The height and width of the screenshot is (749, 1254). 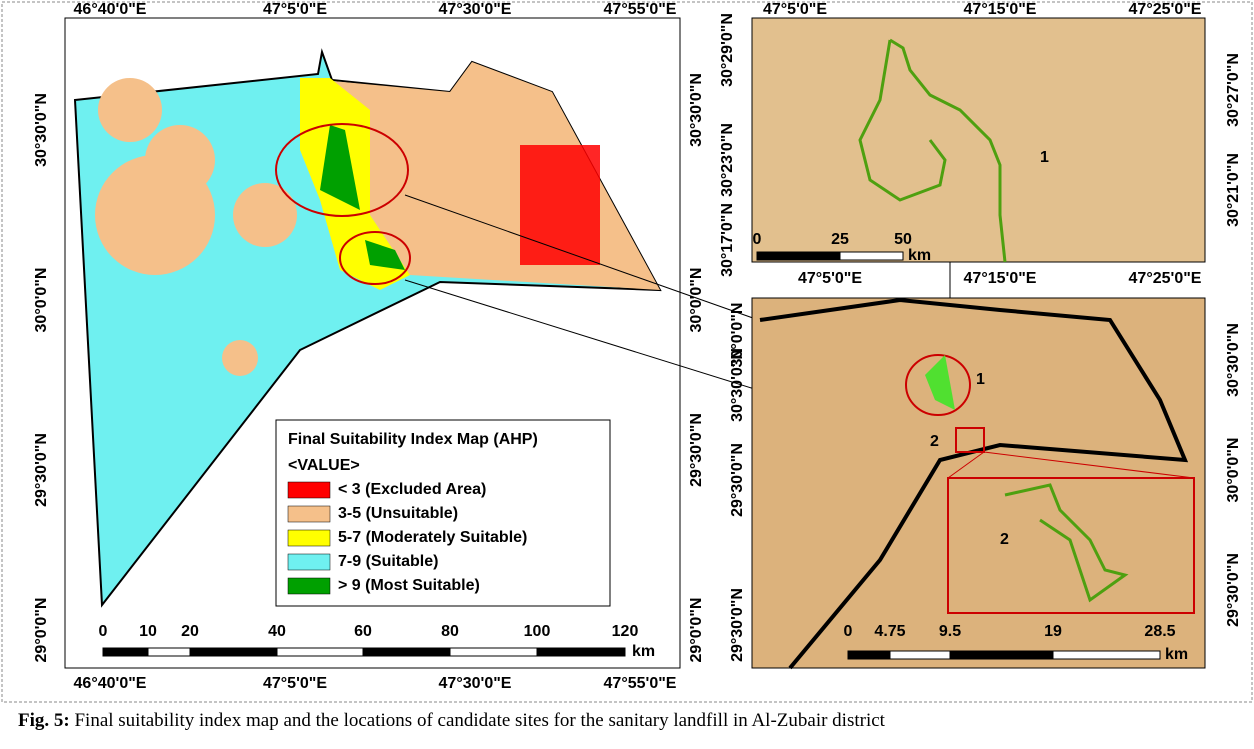 I want to click on legend-label: 5-7 (Moderately Suitable), so click(x=432, y=537).